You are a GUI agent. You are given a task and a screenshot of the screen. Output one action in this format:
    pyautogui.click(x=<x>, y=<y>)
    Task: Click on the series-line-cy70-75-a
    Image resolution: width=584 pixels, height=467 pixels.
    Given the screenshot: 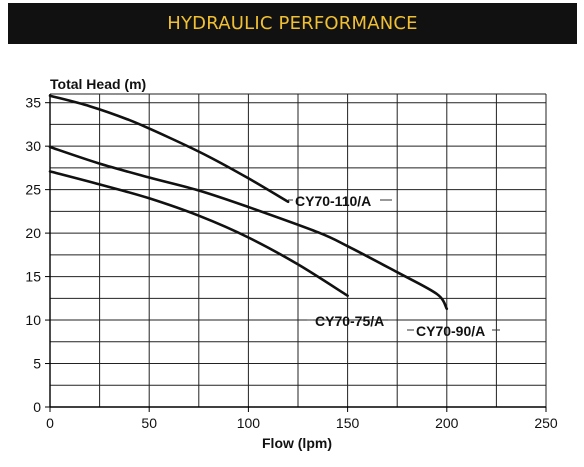 What is the action you would take?
    pyautogui.click(x=198, y=233)
    